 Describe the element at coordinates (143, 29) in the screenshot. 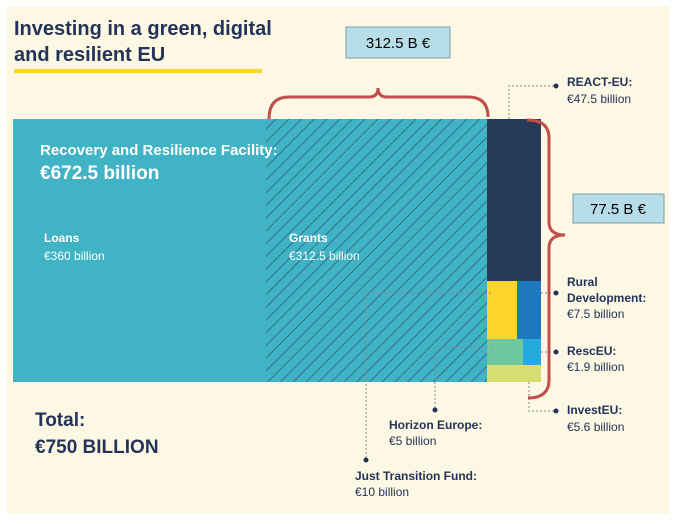

I see `chart-title-line-1: Investing in a green, digital` at that location.